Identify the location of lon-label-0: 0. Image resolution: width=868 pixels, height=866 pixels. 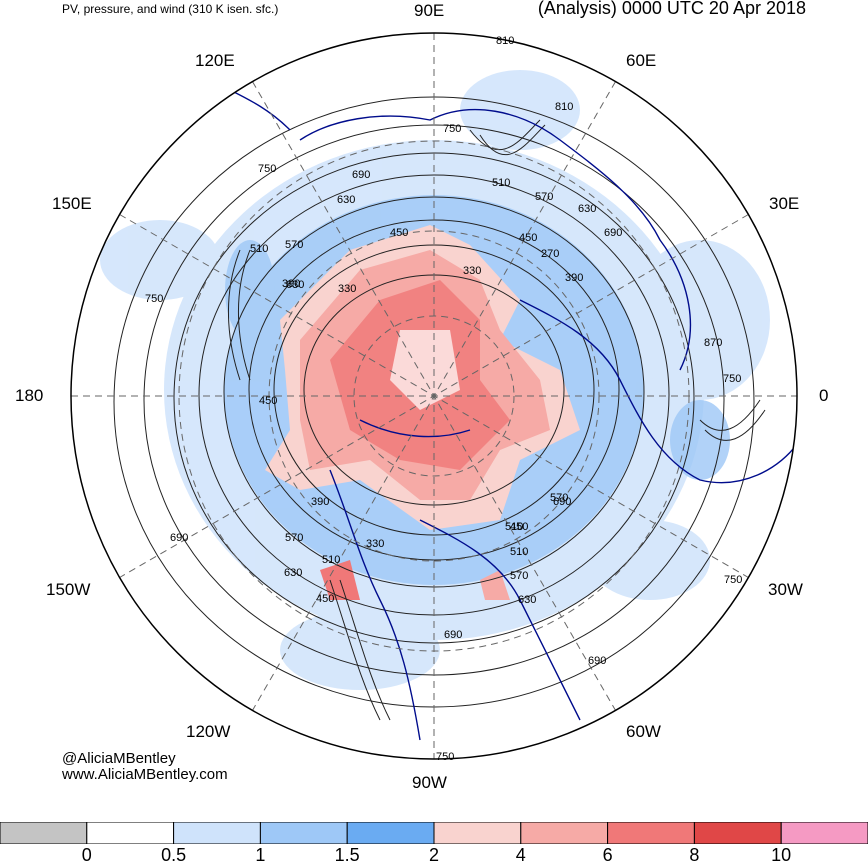
(824, 395).